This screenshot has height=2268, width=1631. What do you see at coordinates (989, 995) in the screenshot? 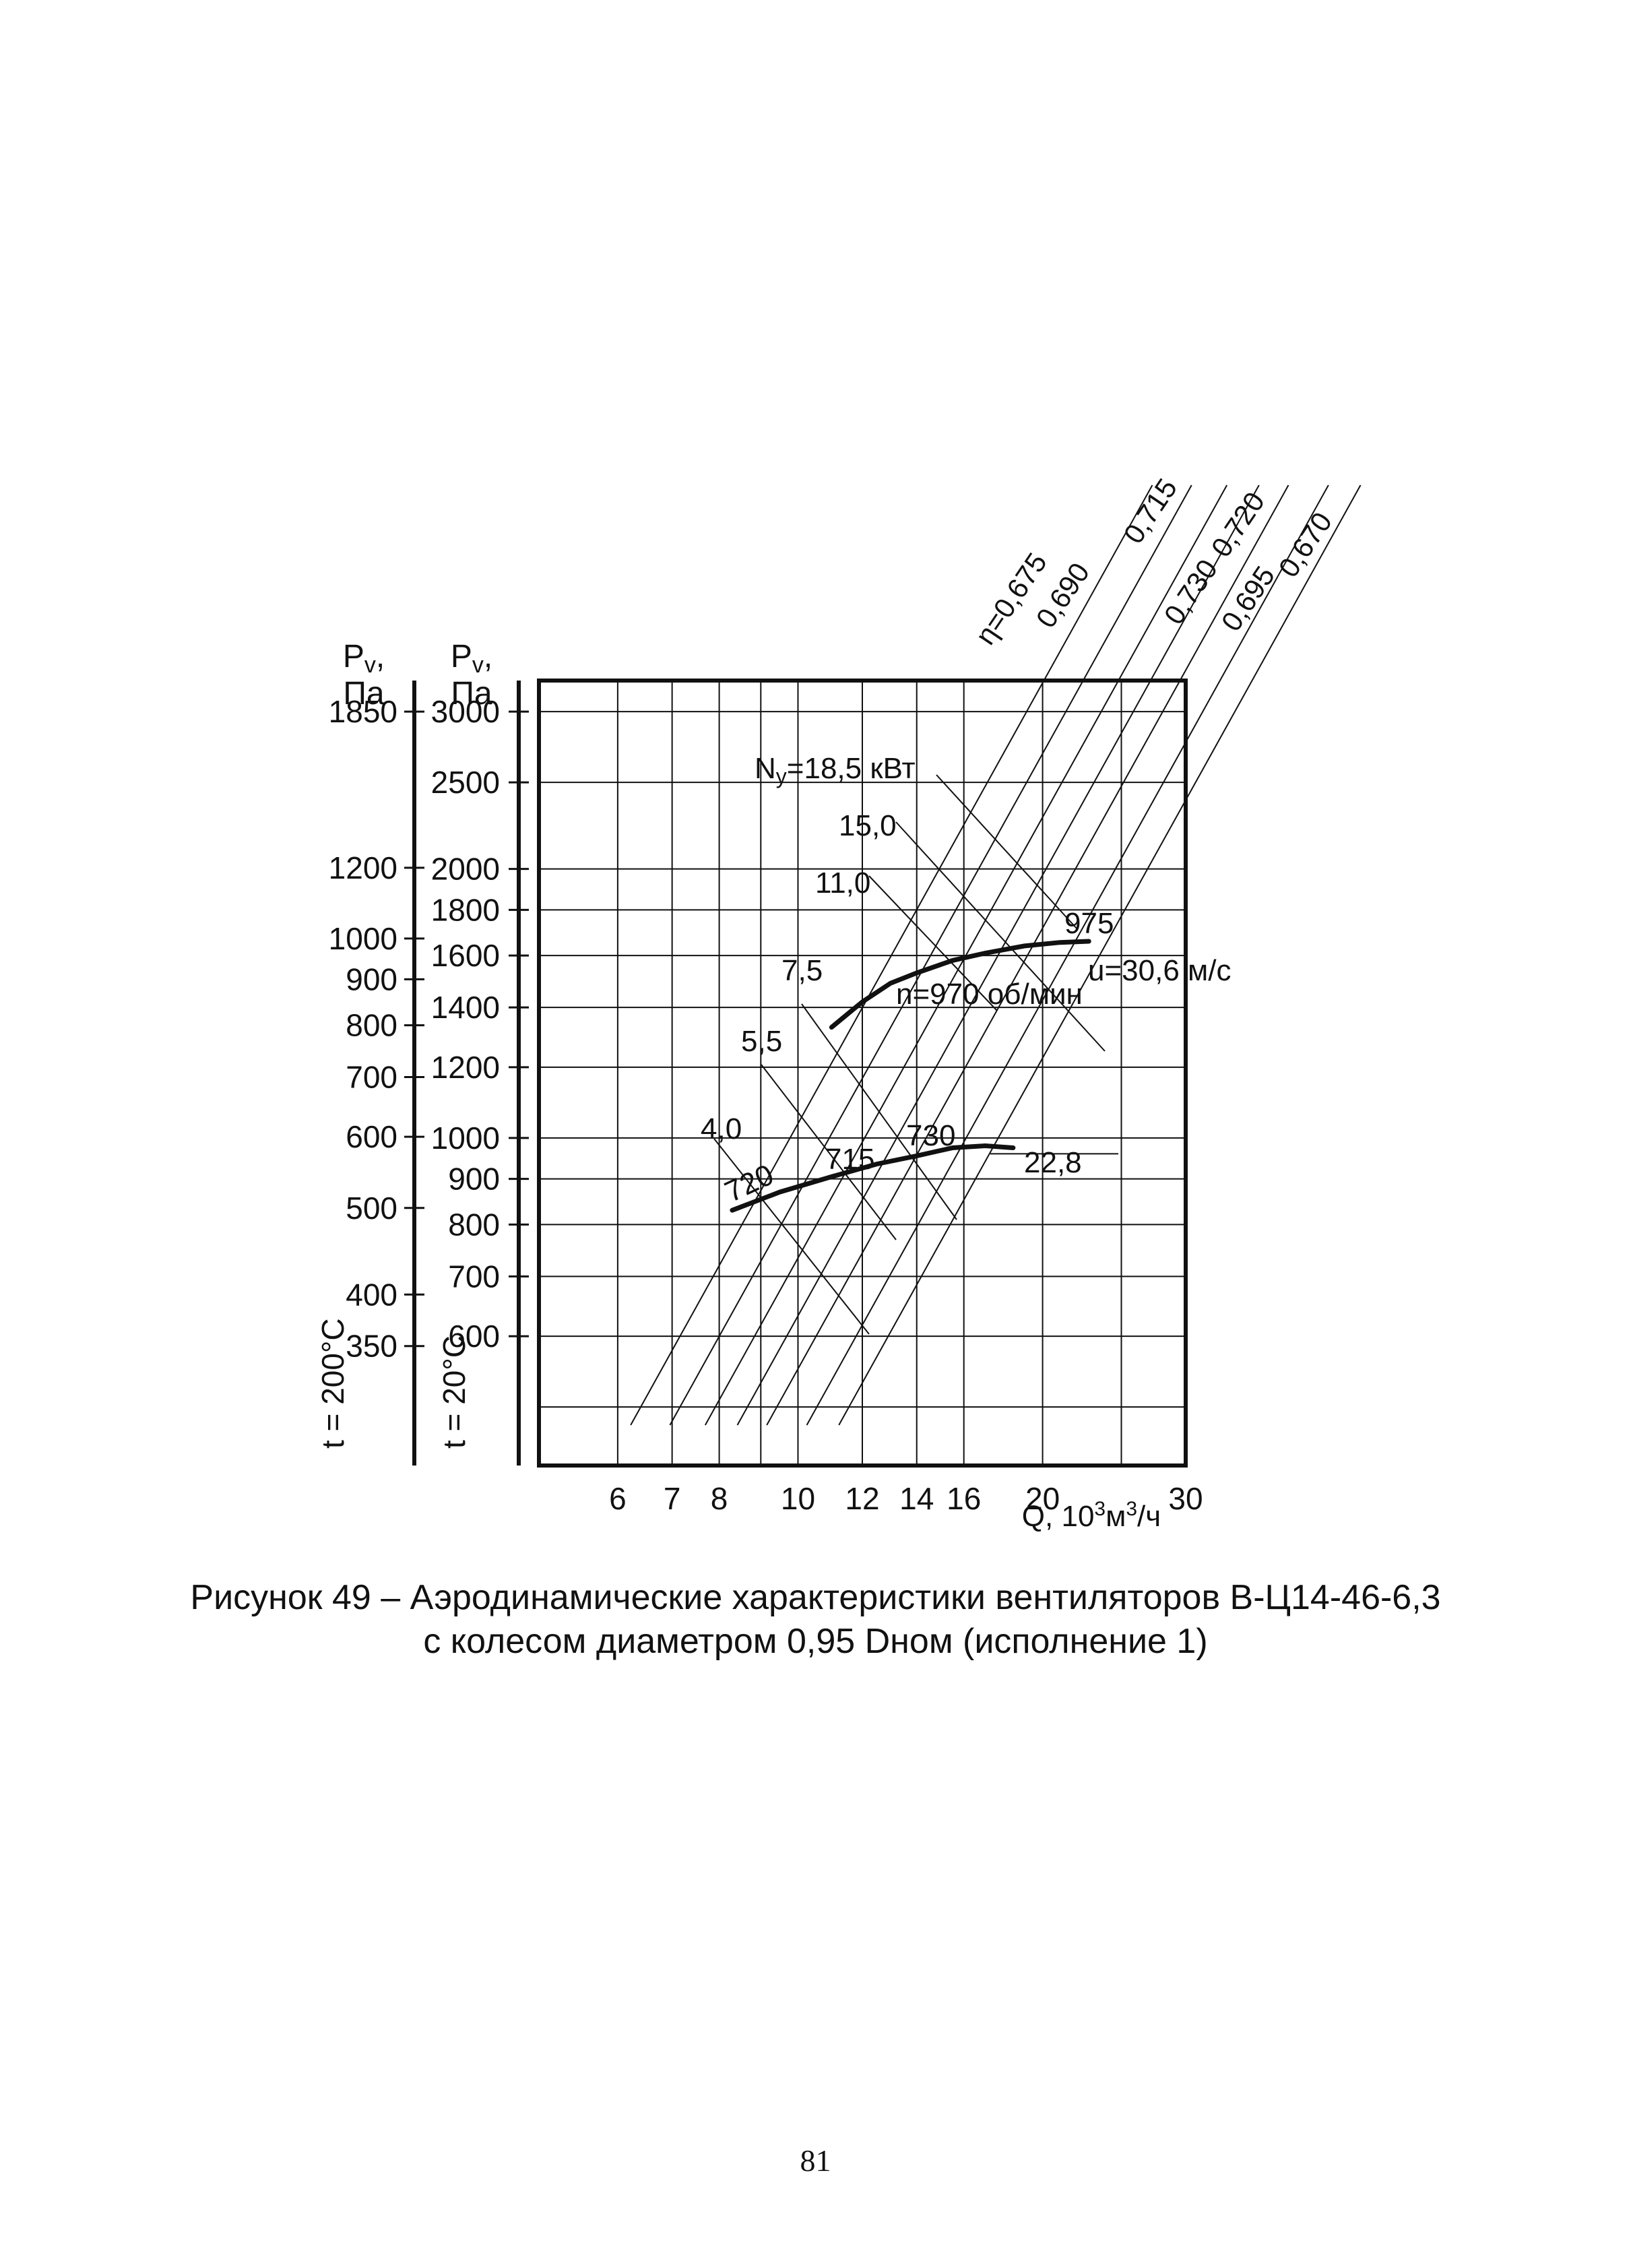
I see `speed-label: n=970 об/мин` at bounding box center [989, 995].